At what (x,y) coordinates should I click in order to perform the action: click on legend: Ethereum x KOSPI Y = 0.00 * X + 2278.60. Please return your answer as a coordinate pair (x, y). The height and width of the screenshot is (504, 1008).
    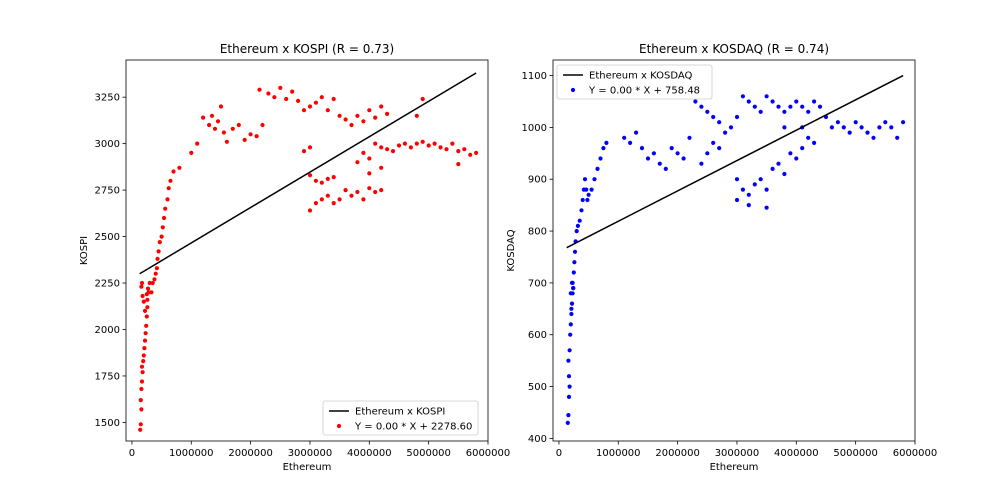
    Looking at the image, I should click on (400, 418).